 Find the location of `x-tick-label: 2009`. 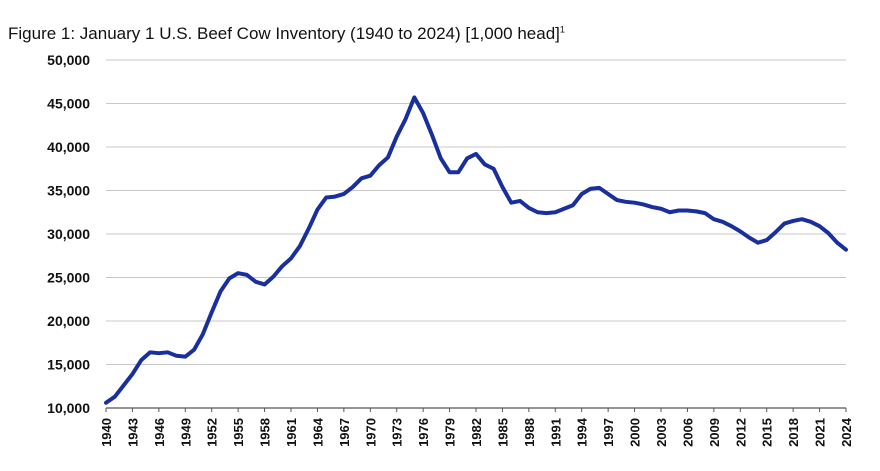

x-tick-label: 2009 is located at coordinates (714, 432).